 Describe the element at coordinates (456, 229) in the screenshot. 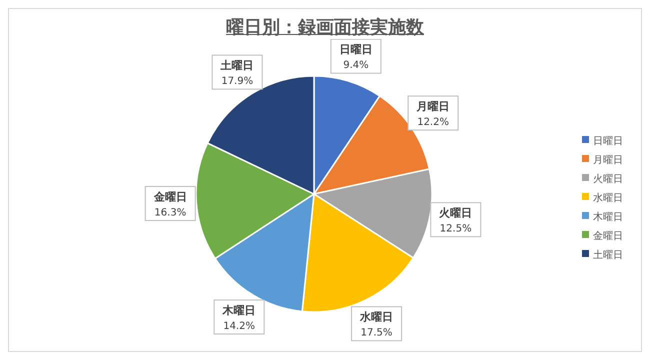

I see `data-label: 12.5%` at that location.